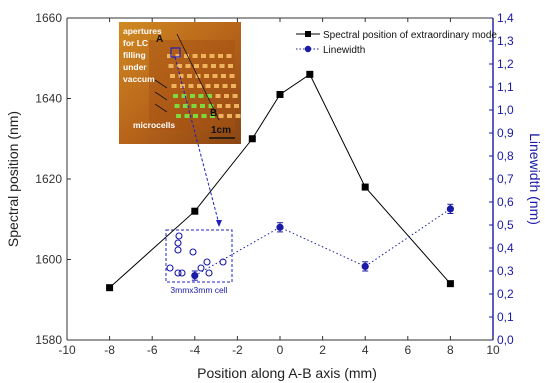 The height and width of the screenshot is (383, 545). What do you see at coordinates (134, 55) in the screenshot?
I see `inset-label-apertures: filling` at bounding box center [134, 55].